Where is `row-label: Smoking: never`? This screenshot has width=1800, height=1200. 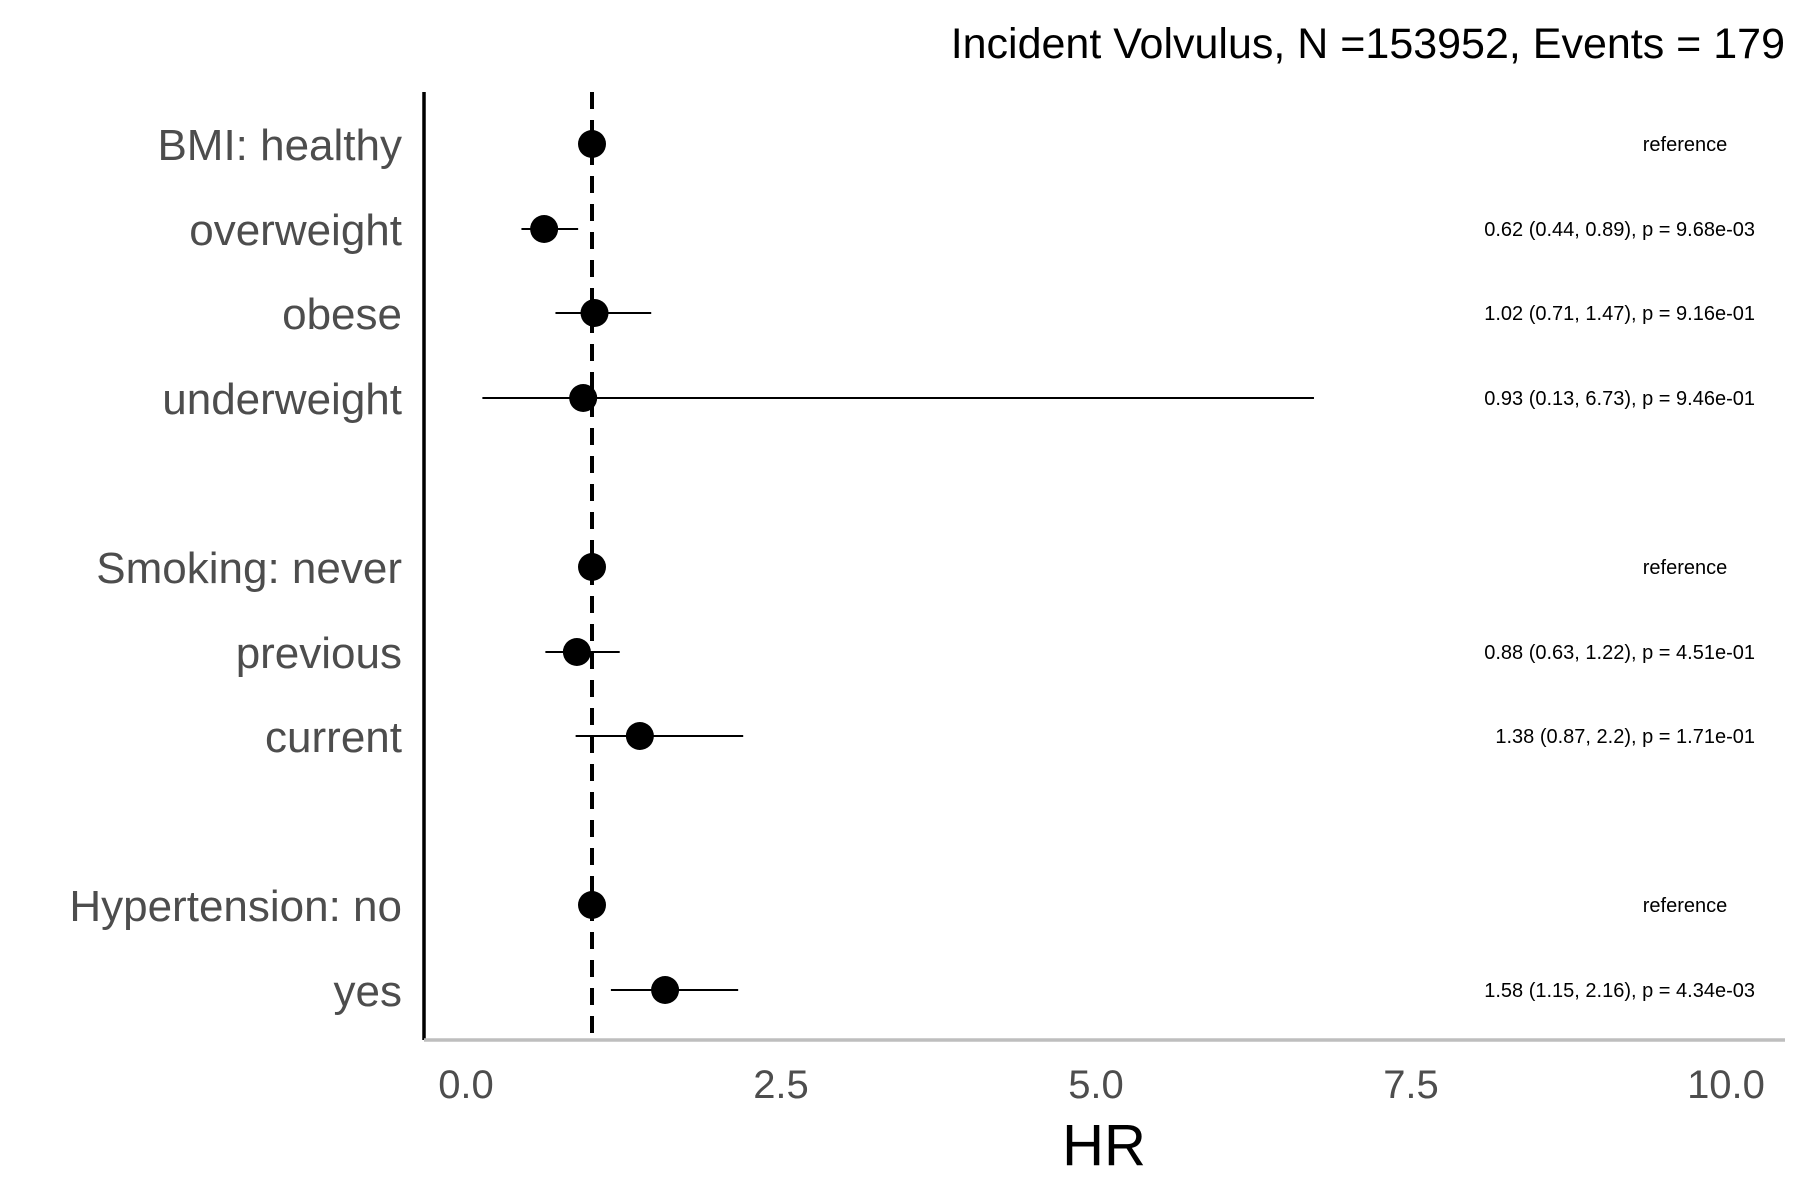
row-label: Smoking: never is located at coordinates (249, 568).